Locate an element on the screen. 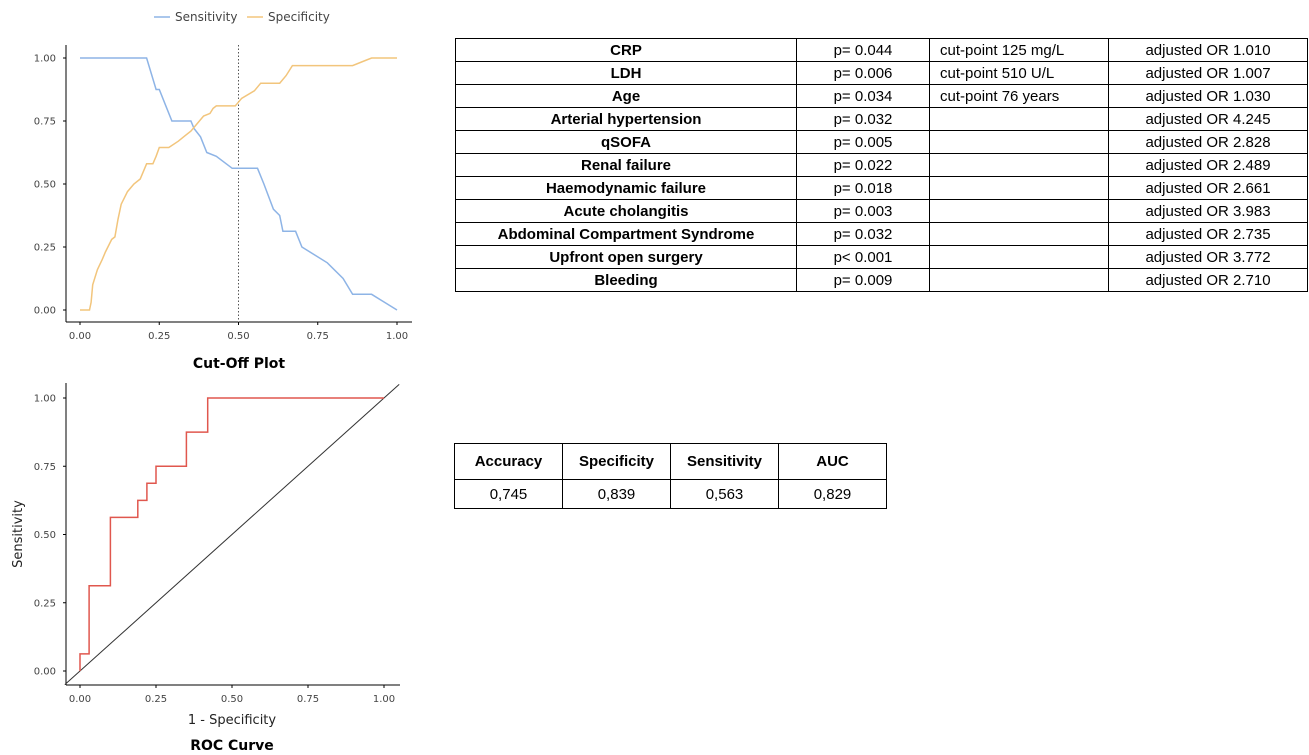  adjusted-or-cell: adjusted OR 3.772 is located at coordinates (1208, 257).